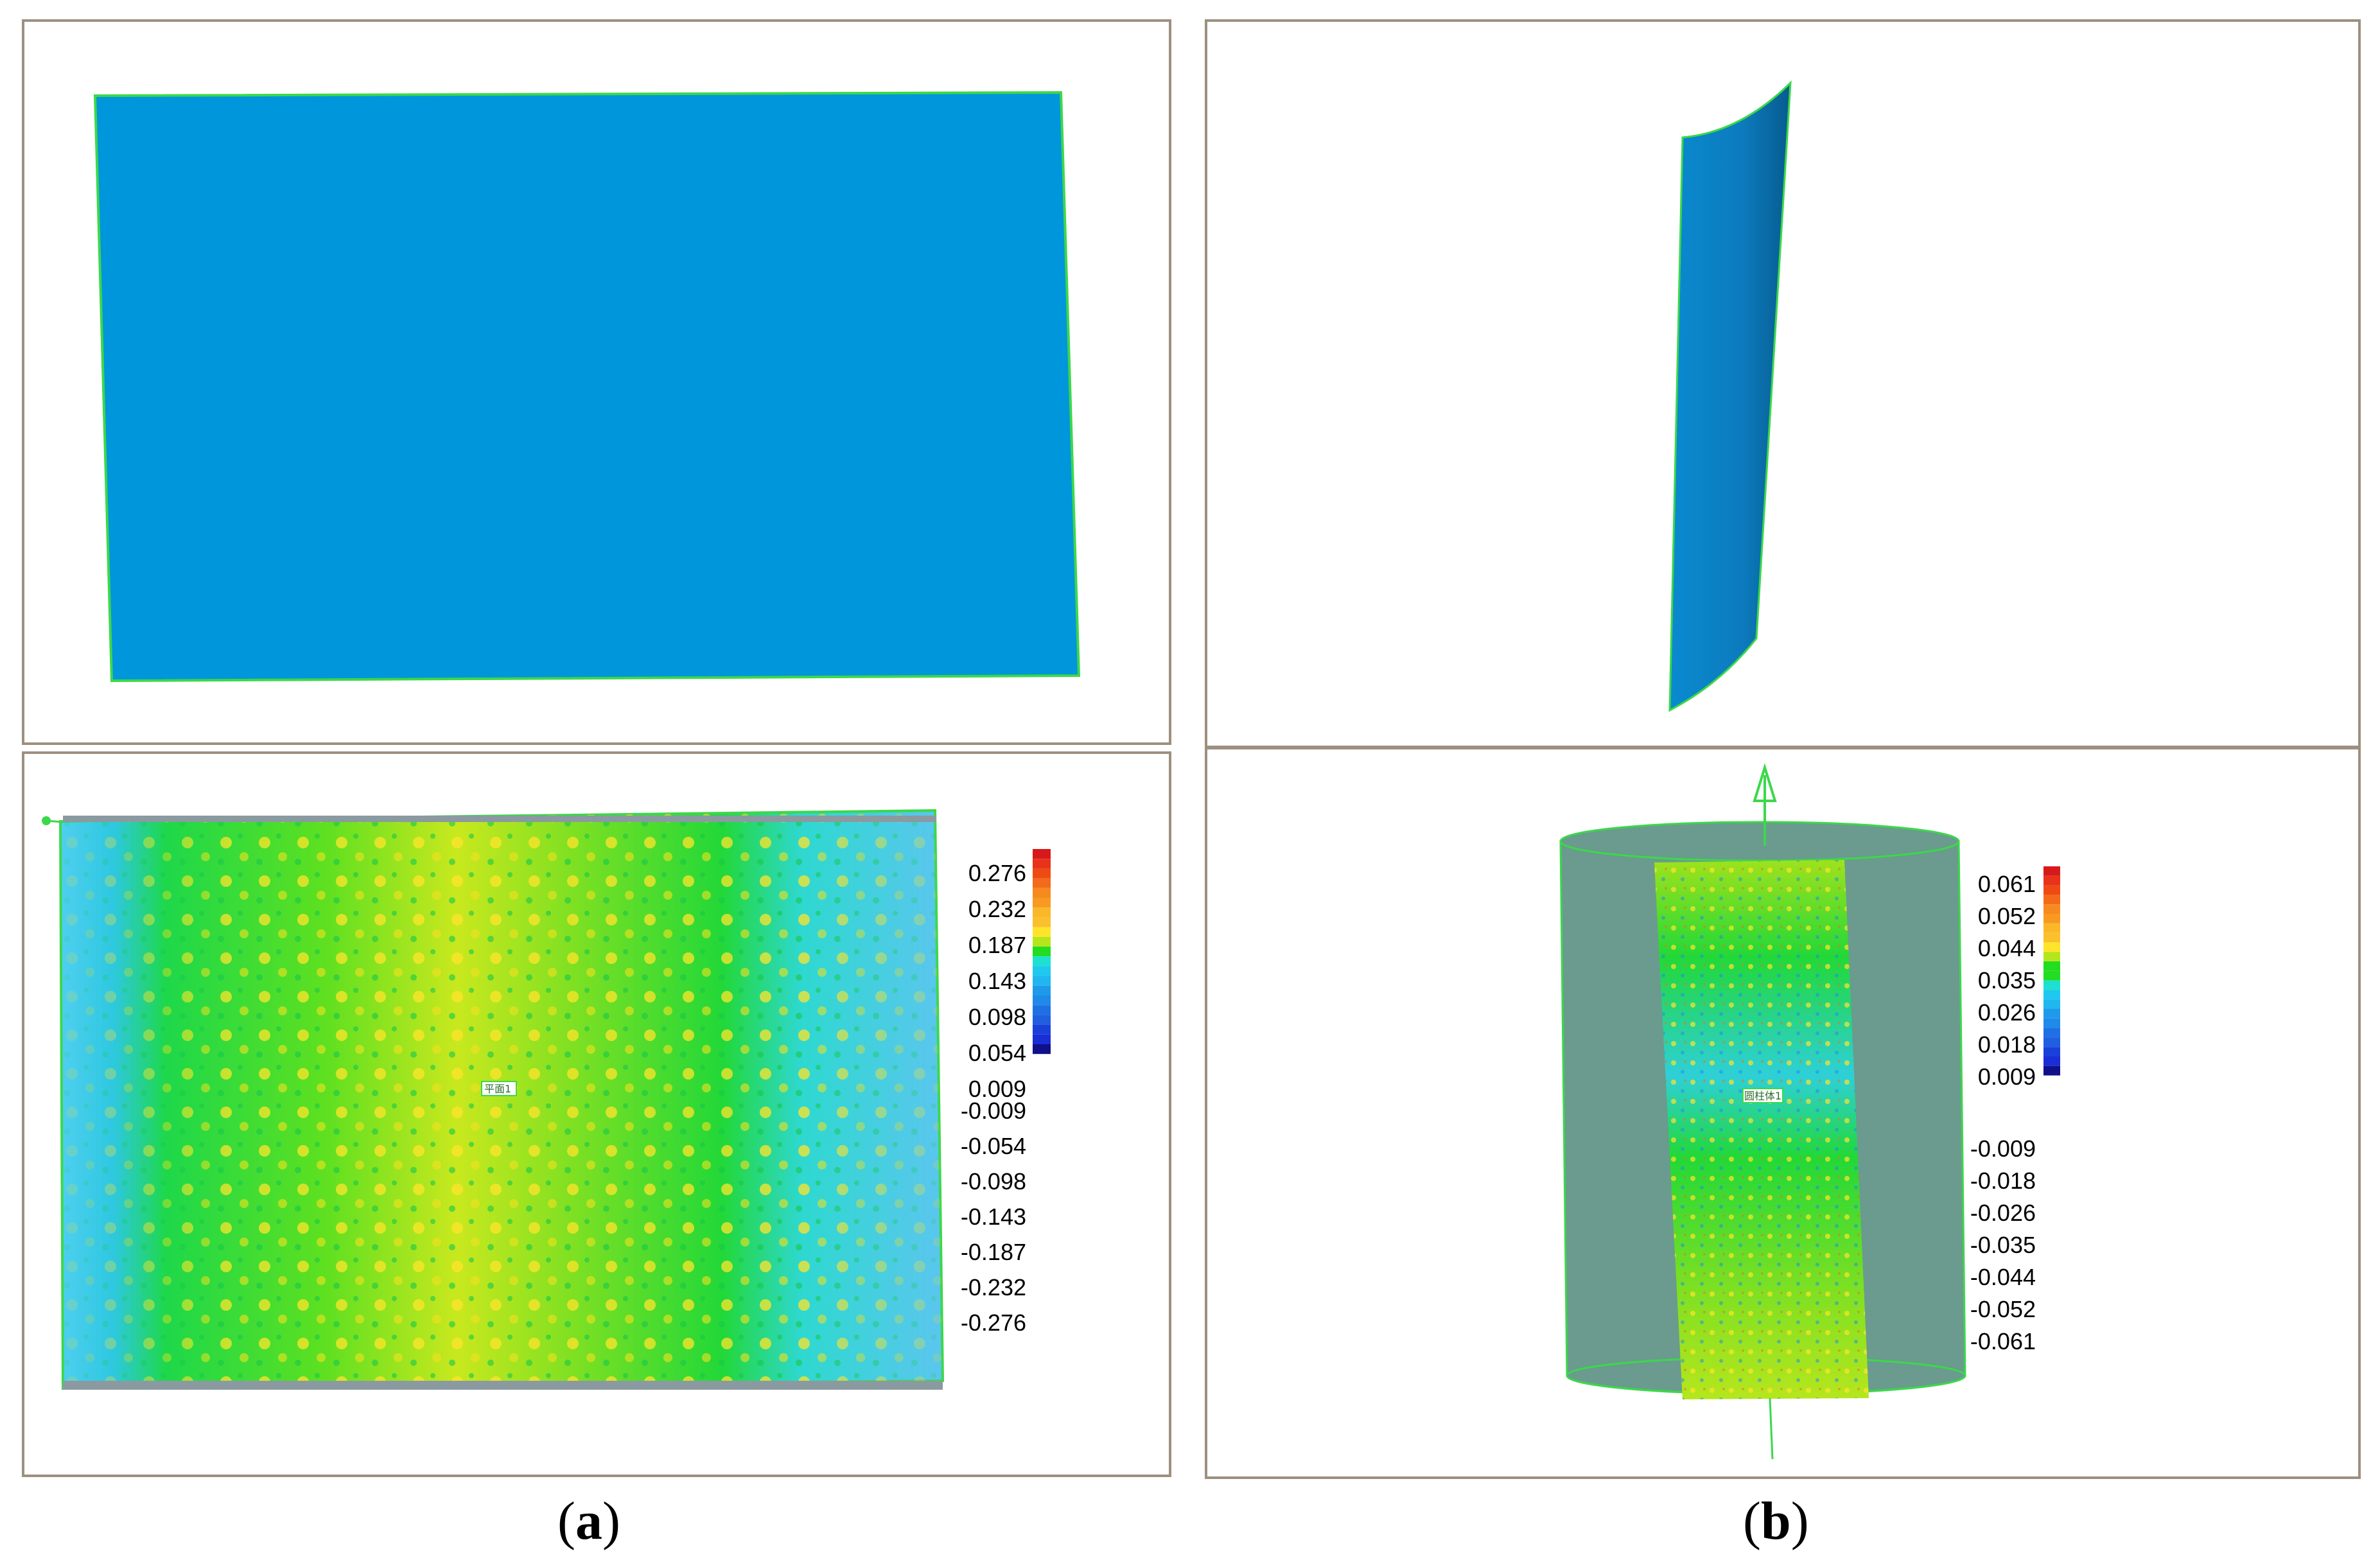  I want to click on legend-a-label: 0.098, so click(997, 1017).